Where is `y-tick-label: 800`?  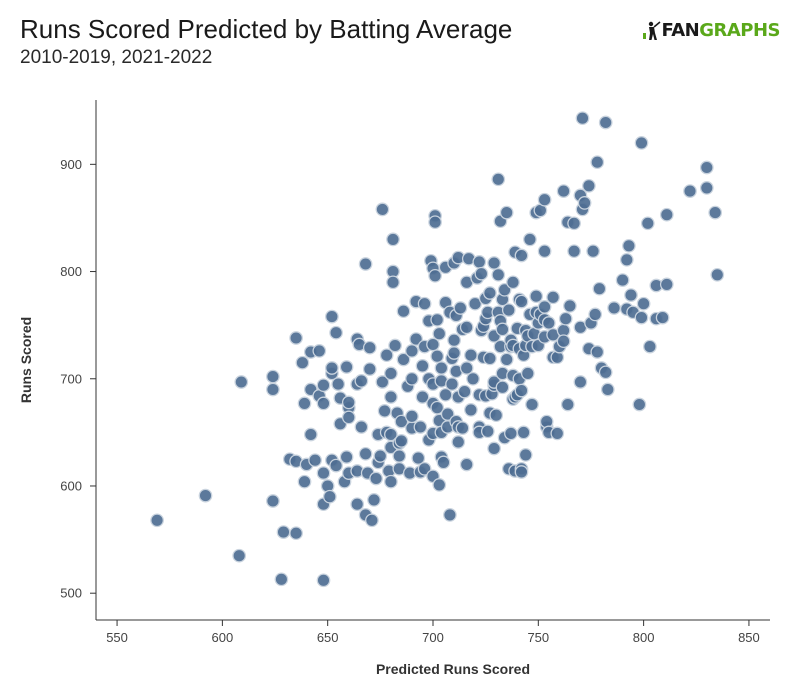 y-tick-label: 800 is located at coordinates (71, 271).